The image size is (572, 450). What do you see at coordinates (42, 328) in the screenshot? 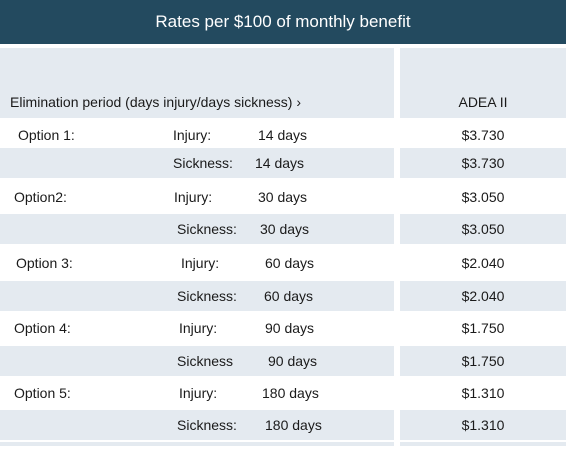
I see `option-label: Option 4:` at bounding box center [42, 328].